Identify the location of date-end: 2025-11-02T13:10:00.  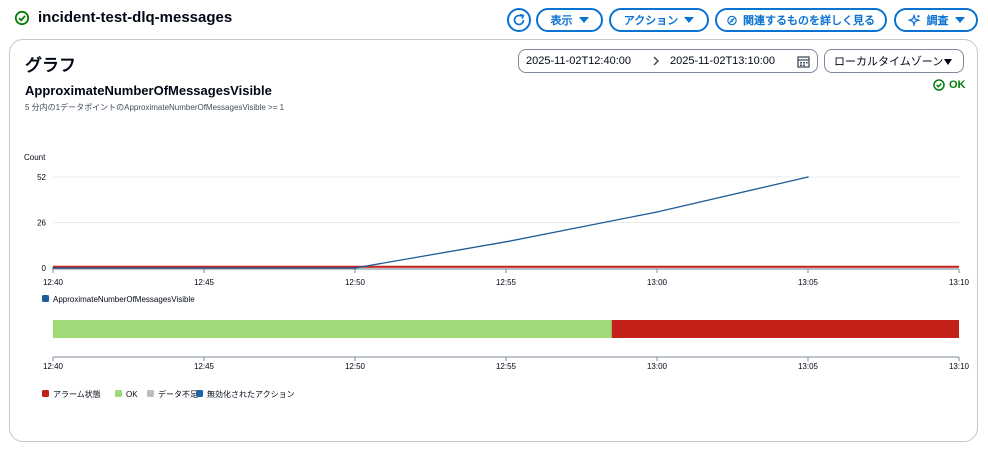
(722, 61).